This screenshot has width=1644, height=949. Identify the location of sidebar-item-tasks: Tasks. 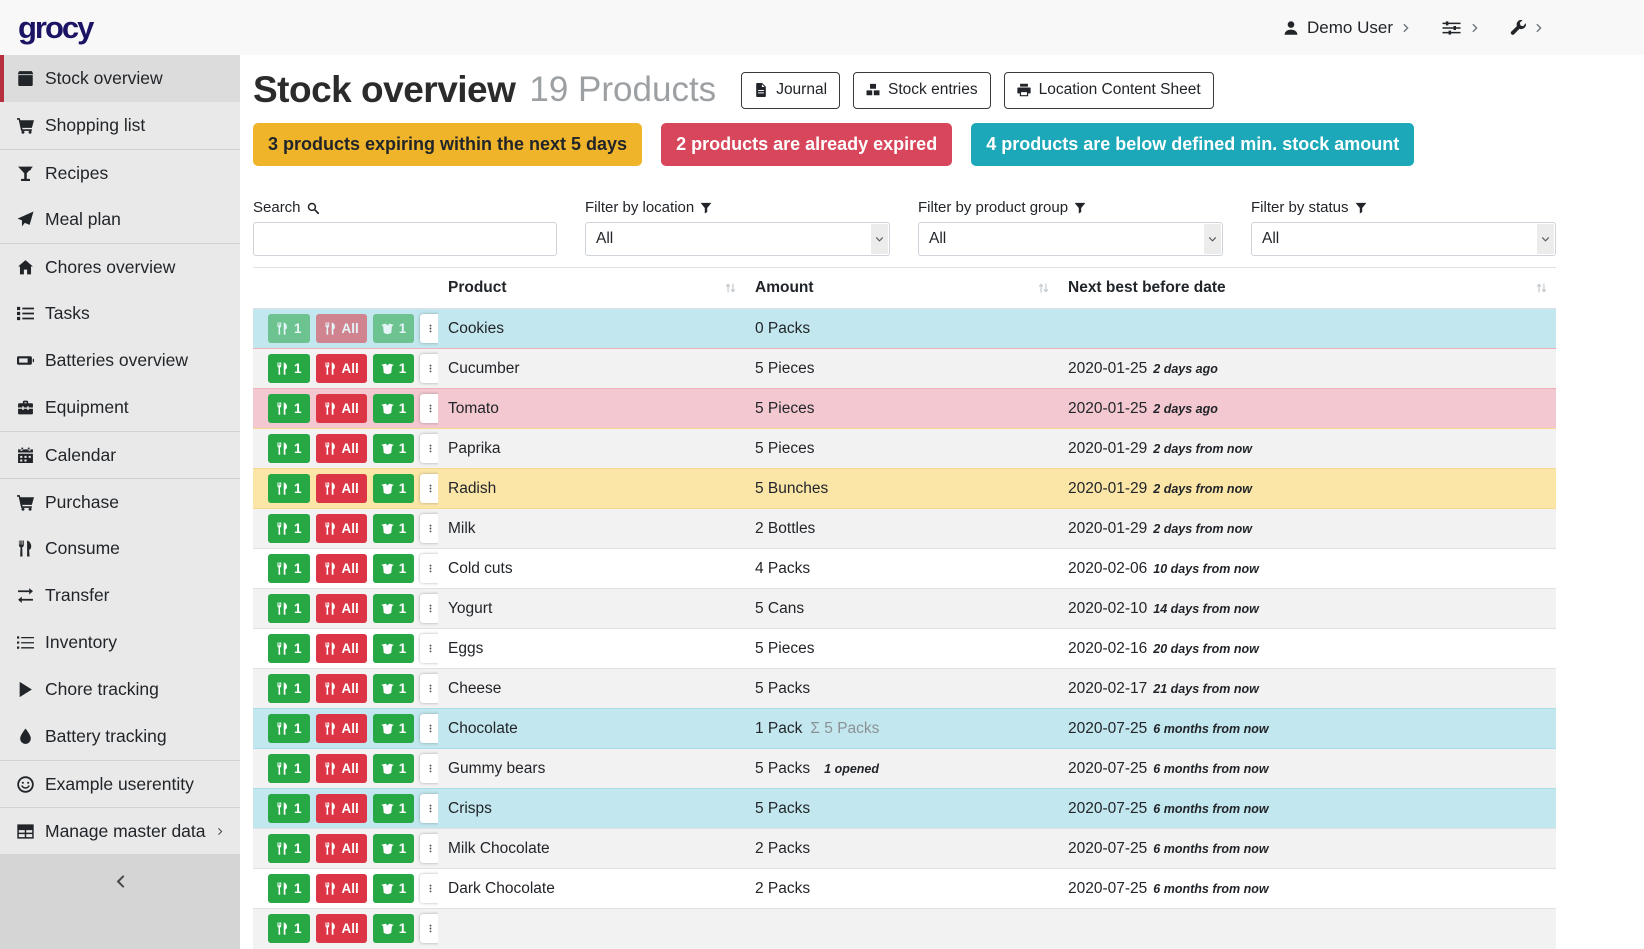
(120, 313).